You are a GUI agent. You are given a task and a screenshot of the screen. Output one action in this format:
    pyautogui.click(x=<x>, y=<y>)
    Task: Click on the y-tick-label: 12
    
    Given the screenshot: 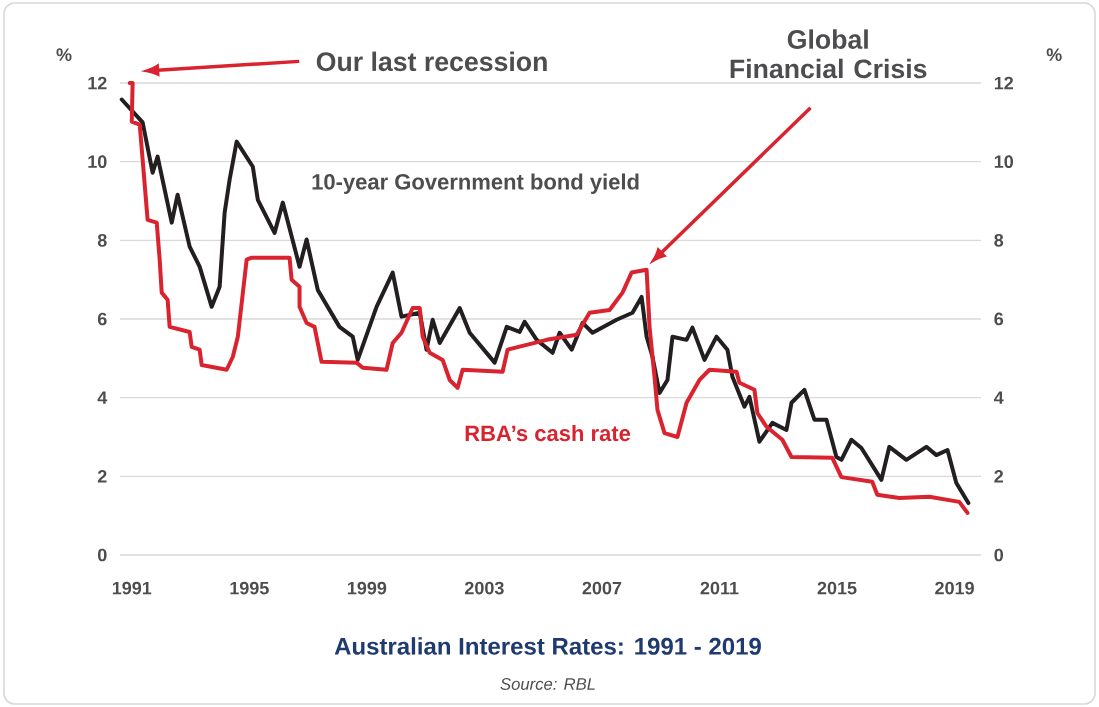 What is the action you would take?
    pyautogui.click(x=97, y=83)
    